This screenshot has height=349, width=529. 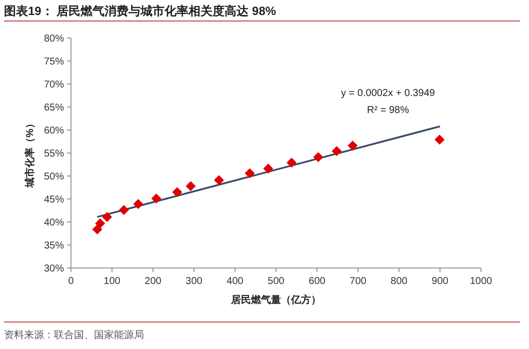 I want to click on y-tick-label: 45%, so click(x=54, y=200).